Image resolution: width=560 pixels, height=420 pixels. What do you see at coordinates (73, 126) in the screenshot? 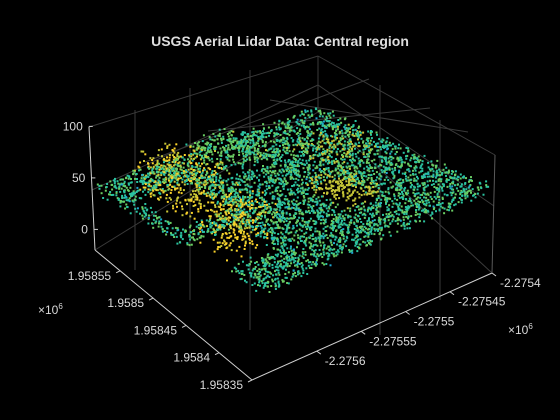
I see `z-tick-label: 100` at bounding box center [73, 126].